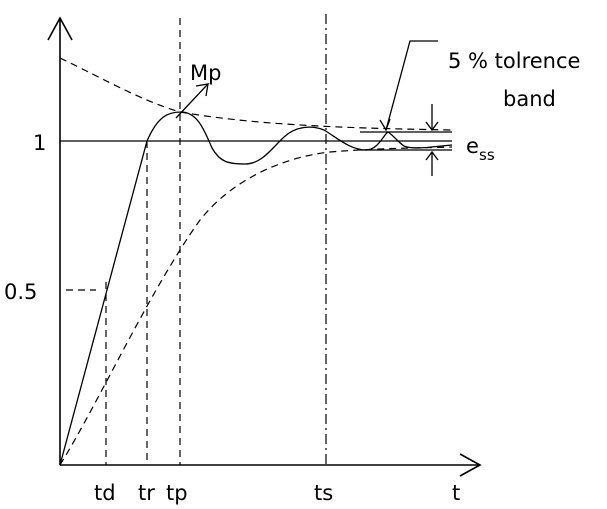 This screenshot has height=509, width=607. What do you see at coordinates (529, 99) in the screenshot?
I see `tolerance-label-line2: band` at bounding box center [529, 99].